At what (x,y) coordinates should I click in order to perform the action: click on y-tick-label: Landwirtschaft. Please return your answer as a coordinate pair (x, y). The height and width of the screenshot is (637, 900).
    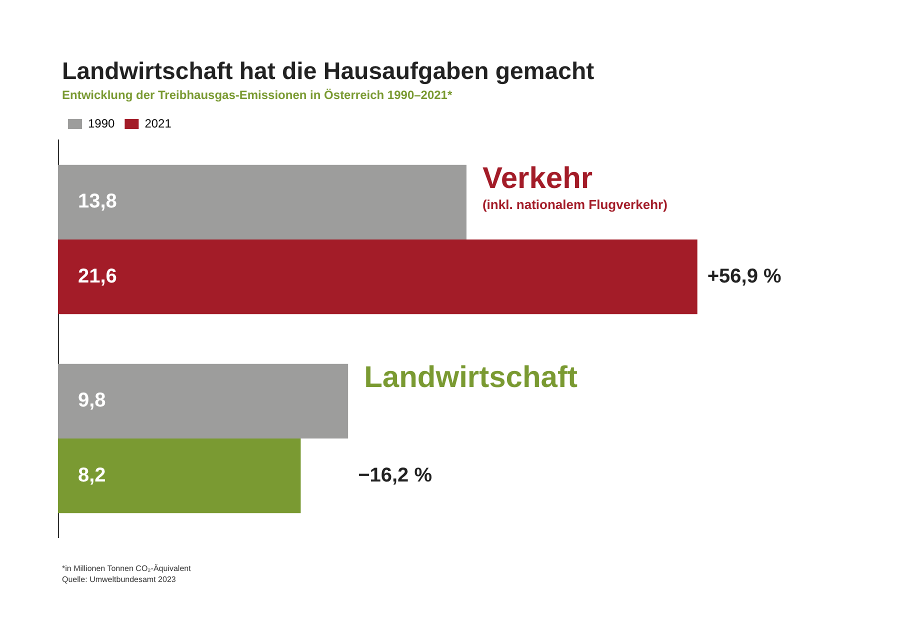
    Looking at the image, I should click on (471, 377).